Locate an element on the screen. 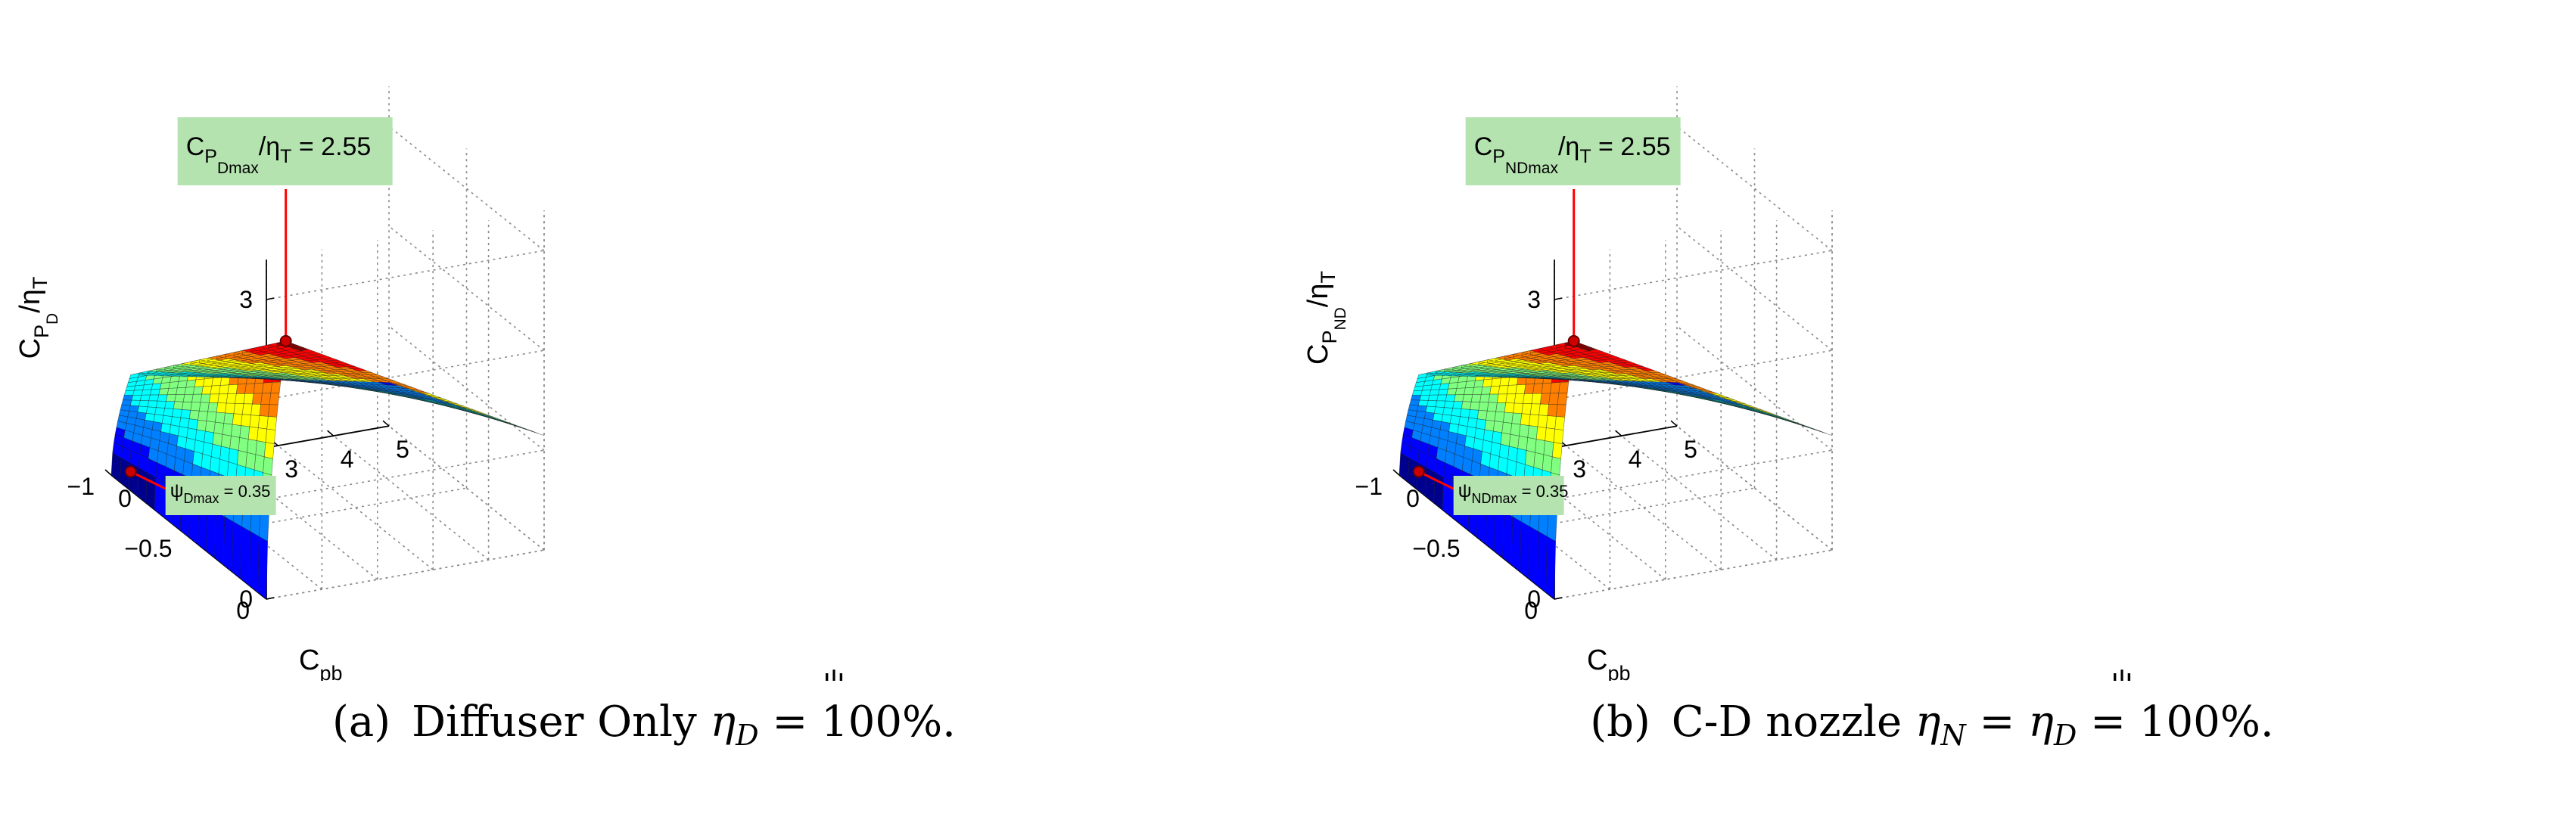 The width and height of the screenshot is (2576, 820). z-label-sub: P is located at coordinates (41, 331).